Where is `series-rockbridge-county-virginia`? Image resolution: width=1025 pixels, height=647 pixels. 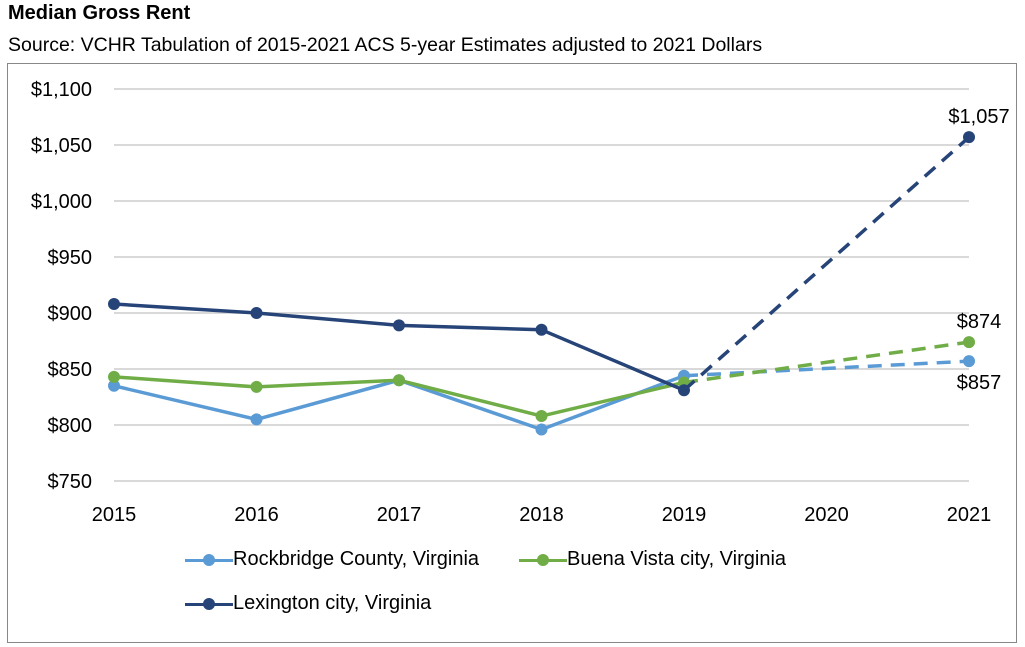
series-rockbridge-county-virginia is located at coordinates (541, 395).